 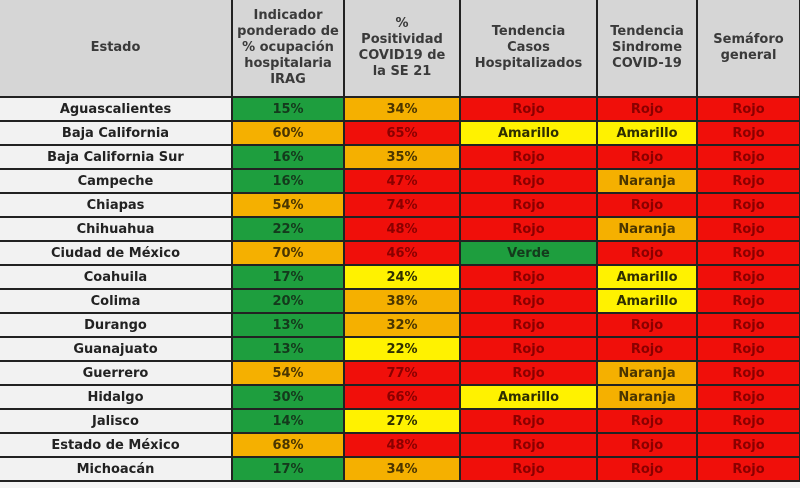 What do you see at coordinates (288, 397) in the screenshot?
I see `irag-cell: 30%` at bounding box center [288, 397].